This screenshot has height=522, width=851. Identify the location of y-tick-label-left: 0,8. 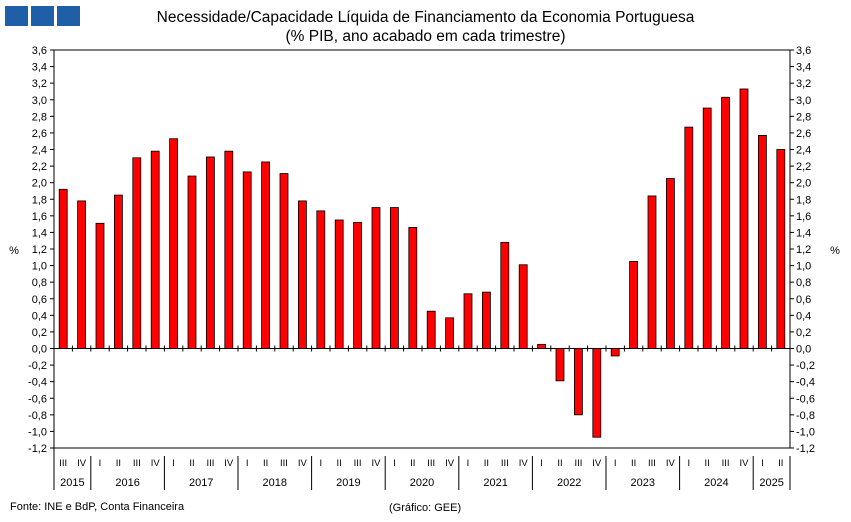
(39, 283).